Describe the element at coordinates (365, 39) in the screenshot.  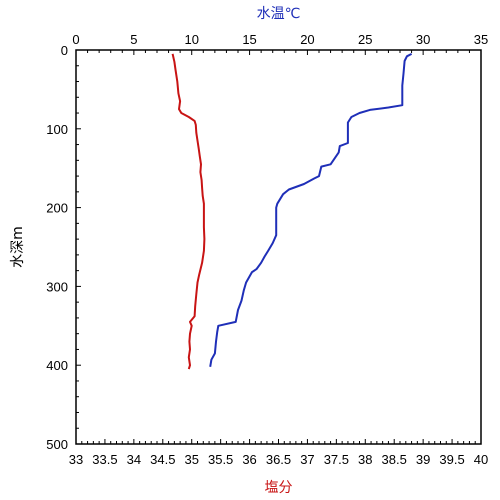
I see `top-tick-label: 25` at that location.